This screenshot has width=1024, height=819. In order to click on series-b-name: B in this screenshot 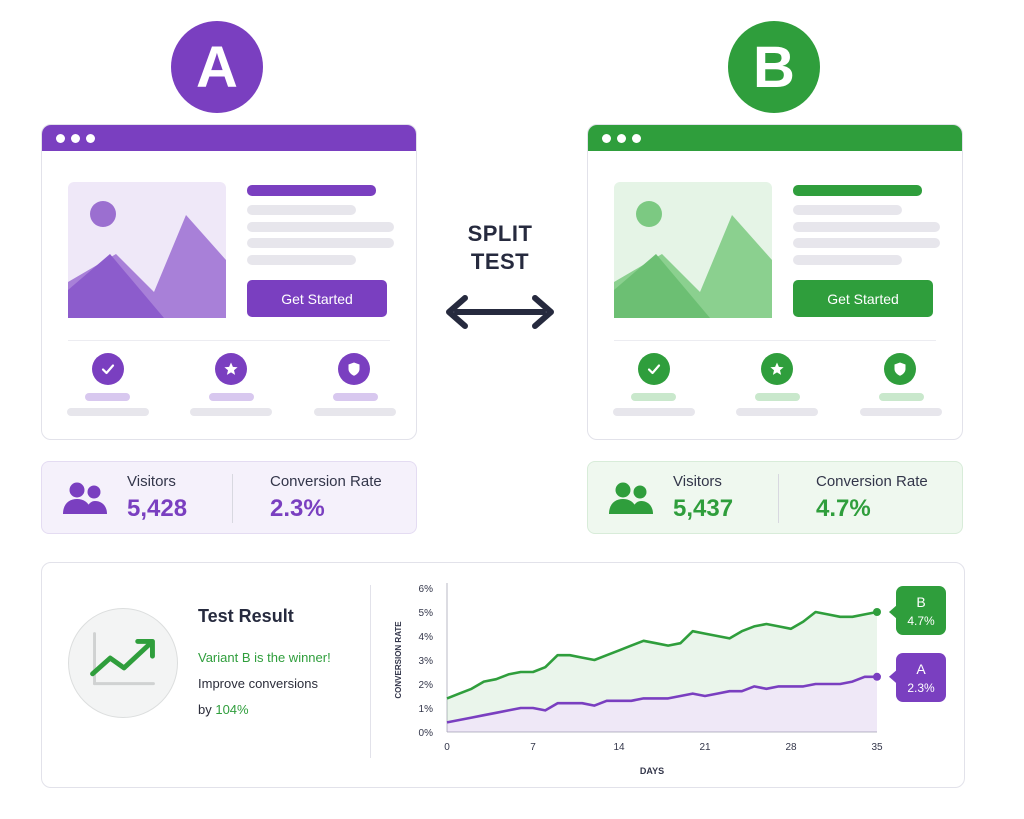, I will do `click(920, 602)`.